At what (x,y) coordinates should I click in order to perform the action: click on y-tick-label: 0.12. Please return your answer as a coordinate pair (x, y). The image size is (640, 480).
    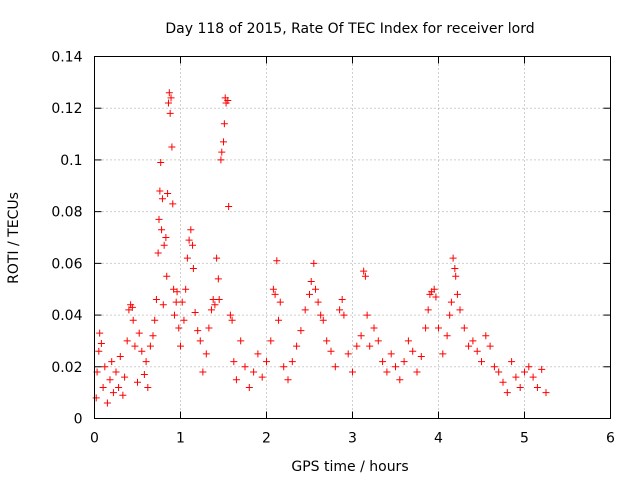
    Looking at the image, I should click on (66, 109).